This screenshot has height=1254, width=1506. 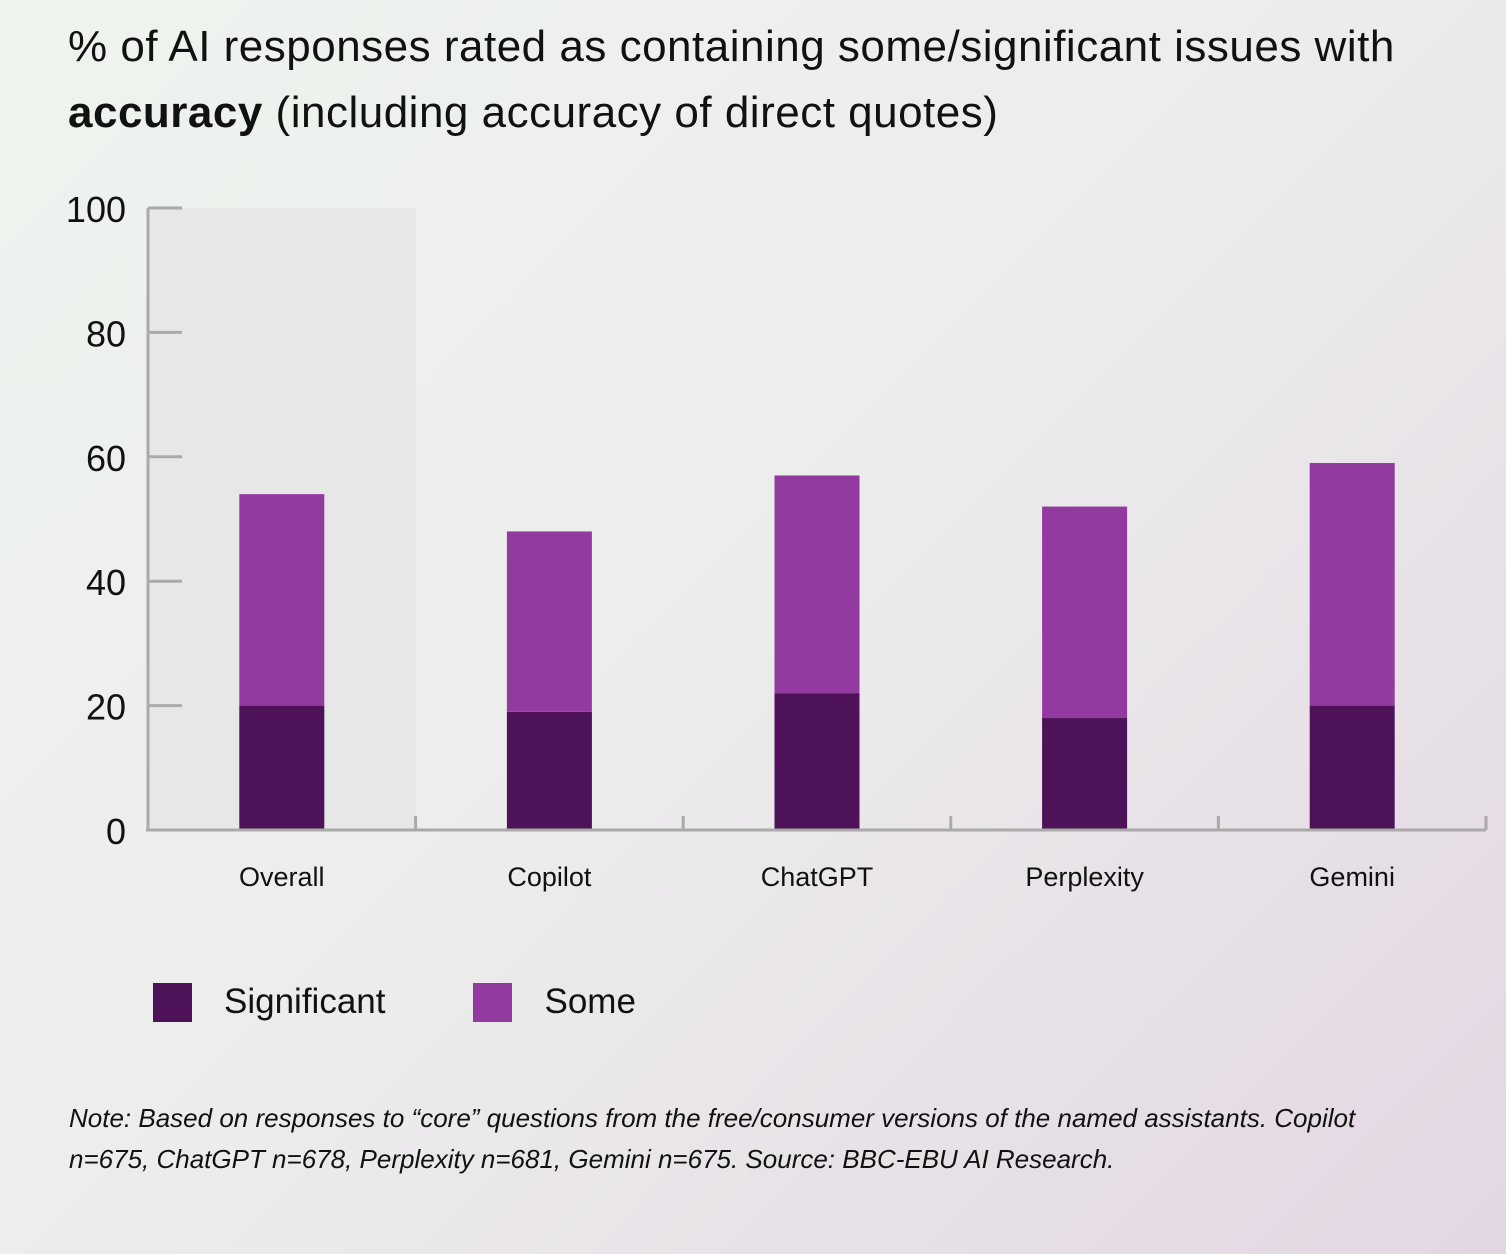 What do you see at coordinates (96, 209) in the screenshot?
I see `y-tick-label: 100` at bounding box center [96, 209].